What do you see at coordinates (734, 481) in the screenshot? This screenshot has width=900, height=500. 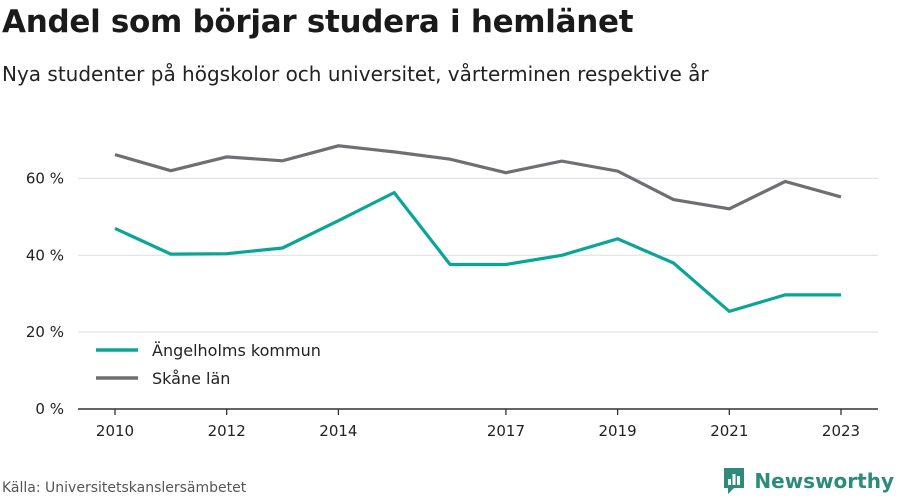 I see `bar-chart-logo-icon` at bounding box center [734, 481].